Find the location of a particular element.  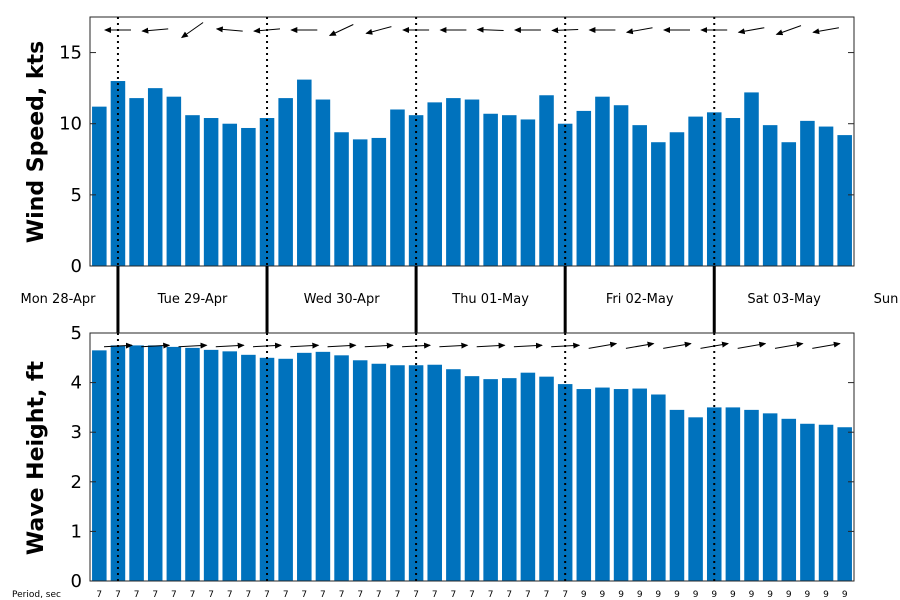

day-label: Mon 28-Apr is located at coordinates (59, 299).